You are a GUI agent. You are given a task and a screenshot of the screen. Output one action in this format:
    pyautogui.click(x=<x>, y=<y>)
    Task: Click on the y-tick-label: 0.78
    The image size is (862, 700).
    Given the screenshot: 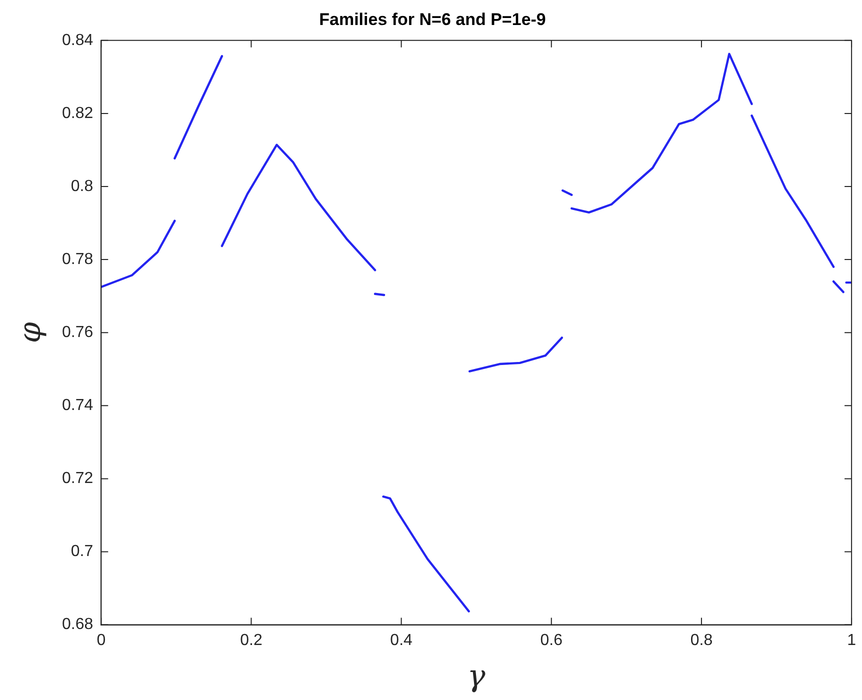 What is the action you would take?
    pyautogui.click(x=78, y=259)
    